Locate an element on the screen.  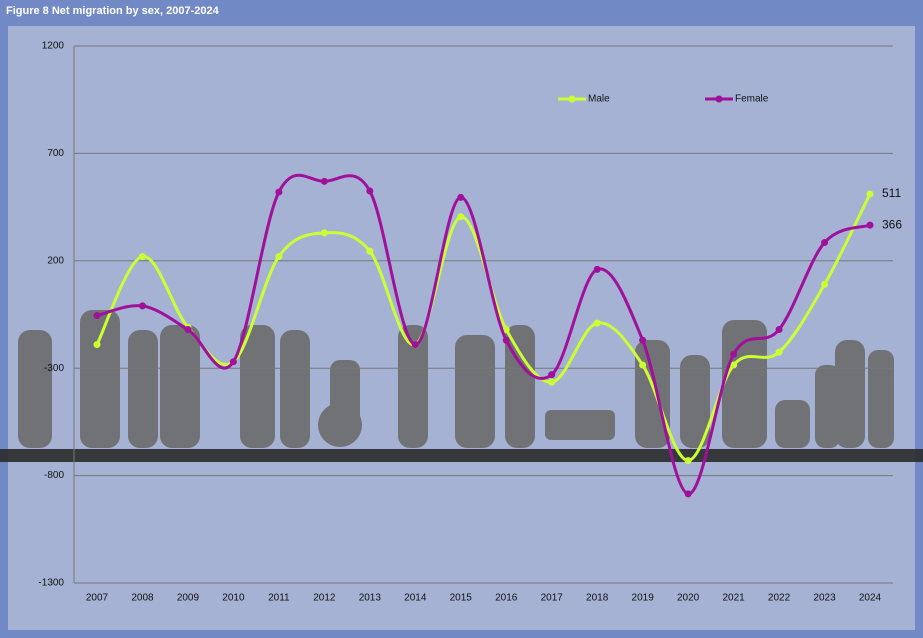
x-tick-label: 2009 is located at coordinates (188, 598).